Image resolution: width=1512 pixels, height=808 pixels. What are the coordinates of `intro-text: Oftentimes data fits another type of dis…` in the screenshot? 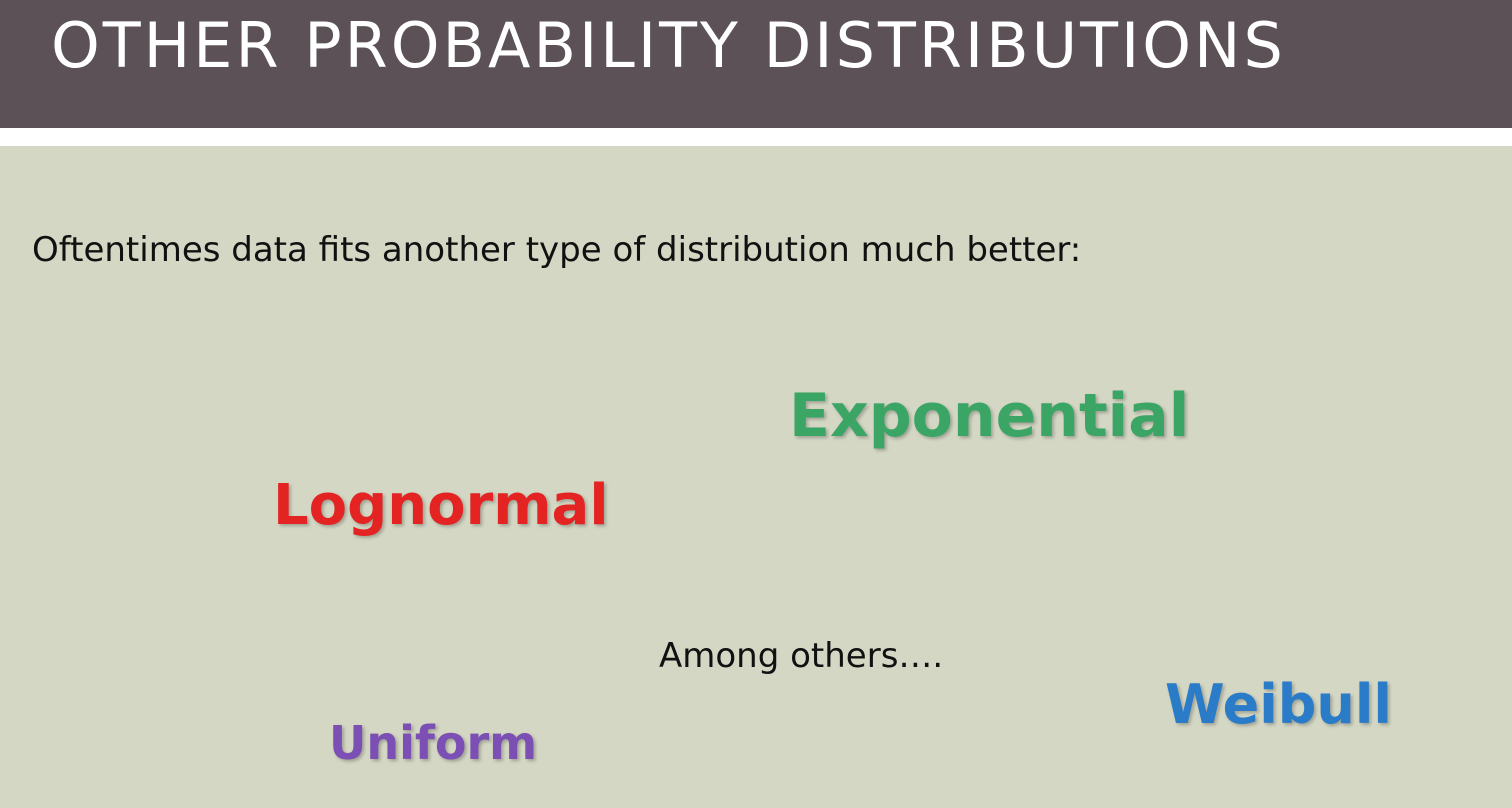 It's located at (557, 250).